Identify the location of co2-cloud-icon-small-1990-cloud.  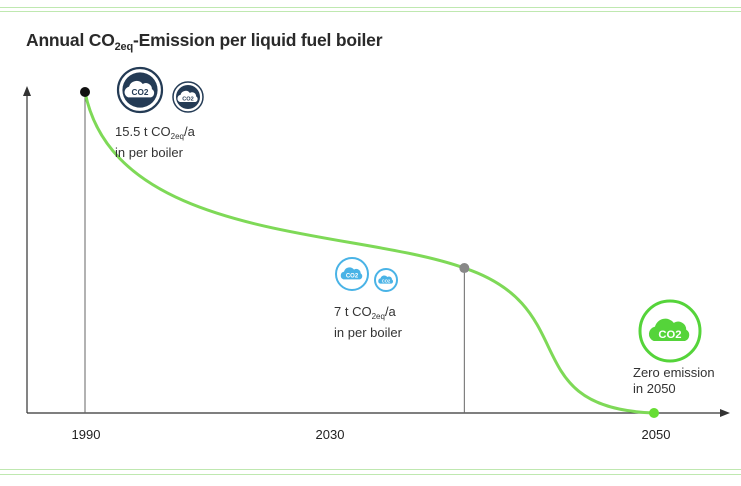
(187, 96).